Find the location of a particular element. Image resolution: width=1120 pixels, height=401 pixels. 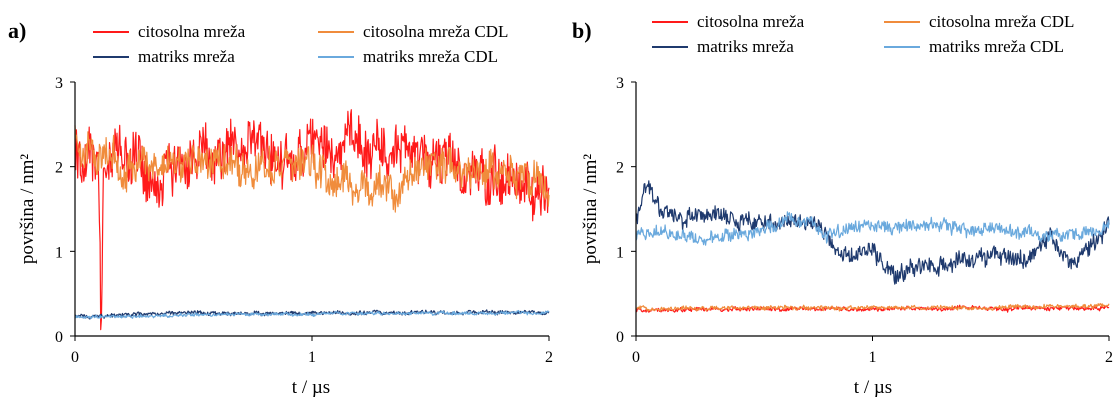

series-line-a-matriks-mre-a-cdl is located at coordinates (312, 314).